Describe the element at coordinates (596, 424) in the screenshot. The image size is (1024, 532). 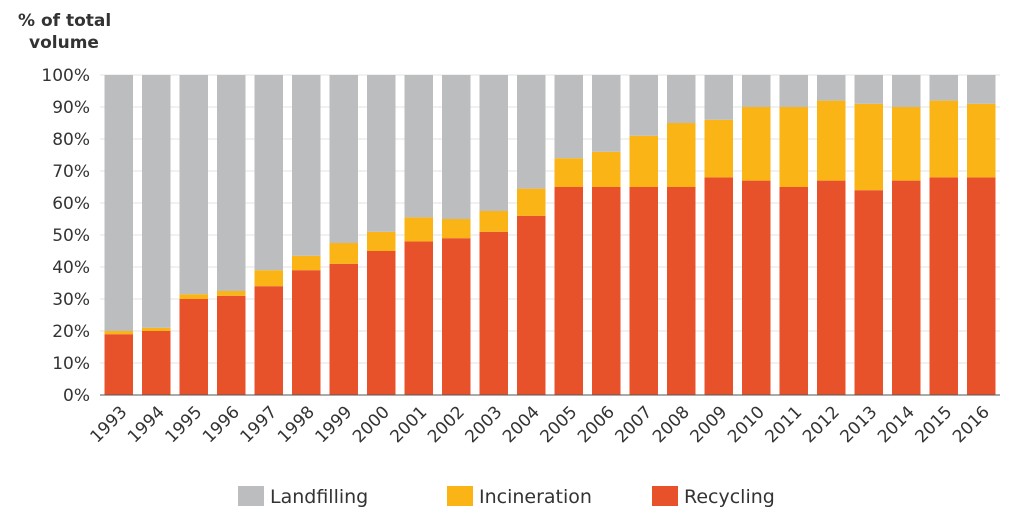
I see `x-tick-label: 2006` at that location.